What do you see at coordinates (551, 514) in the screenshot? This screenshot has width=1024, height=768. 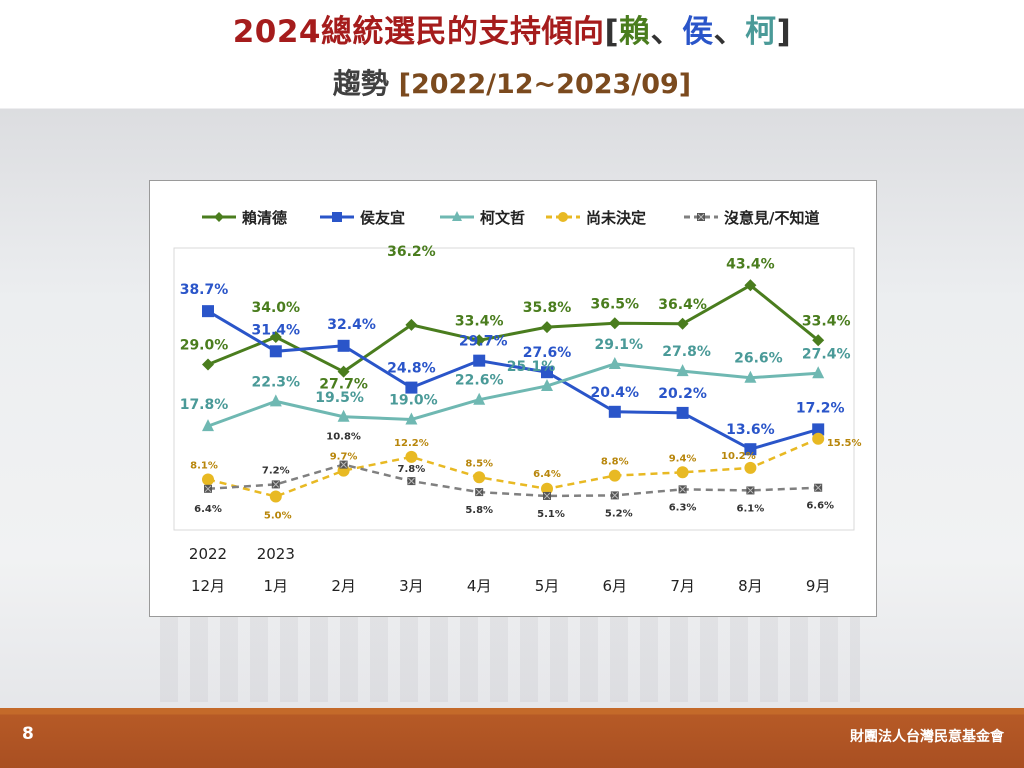 I see `data-label-no_opinion: 5.1%` at bounding box center [551, 514].